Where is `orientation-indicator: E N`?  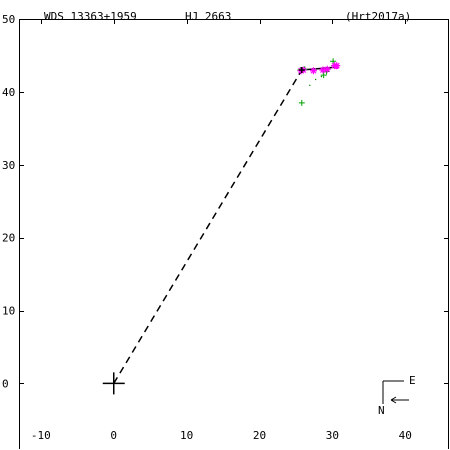 orientation-indicator: E N is located at coordinates (397, 395).